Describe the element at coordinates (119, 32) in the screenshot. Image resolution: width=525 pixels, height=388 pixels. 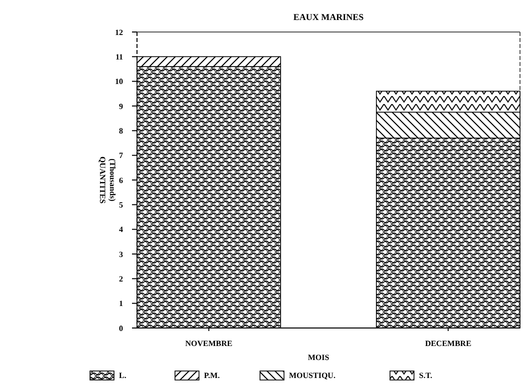
I see `y-tick-label: 12` at that location.